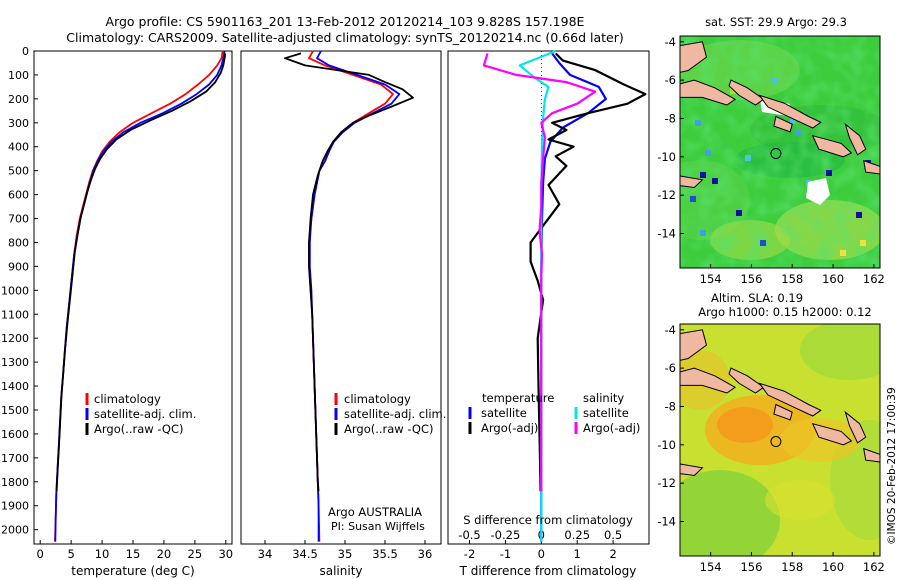  I want to click on salinity-series, so click(349, 296).